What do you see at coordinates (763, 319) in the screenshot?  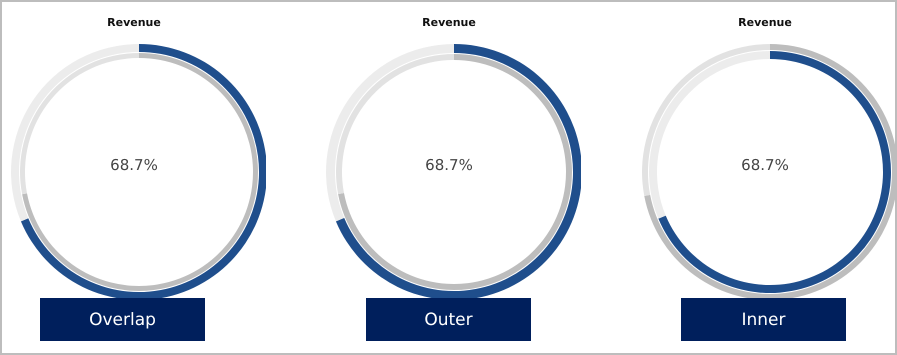 I see `text: Inner` at bounding box center [763, 319].